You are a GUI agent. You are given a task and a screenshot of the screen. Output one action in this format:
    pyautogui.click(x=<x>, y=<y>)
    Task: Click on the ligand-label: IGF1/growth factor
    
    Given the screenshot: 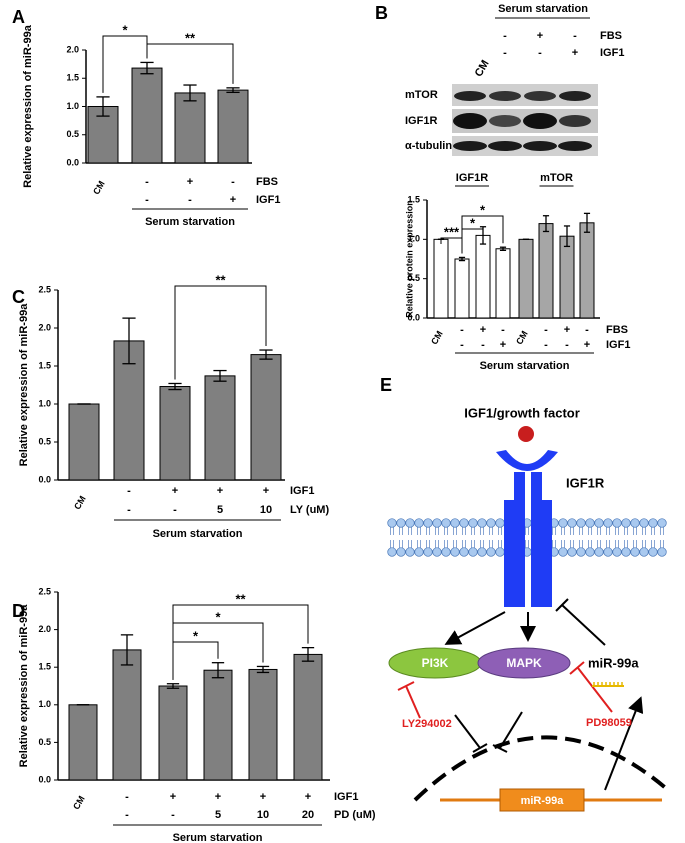 What is the action you would take?
    pyautogui.click(x=522, y=412)
    